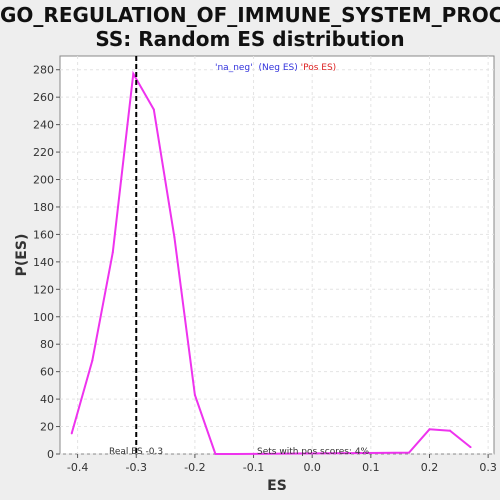 This screenshot has width=500, height=500. What do you see at coordinates (43, 180) in the screenshot?
I see `y-tick-label: 200` at bounding box center [43, 180].